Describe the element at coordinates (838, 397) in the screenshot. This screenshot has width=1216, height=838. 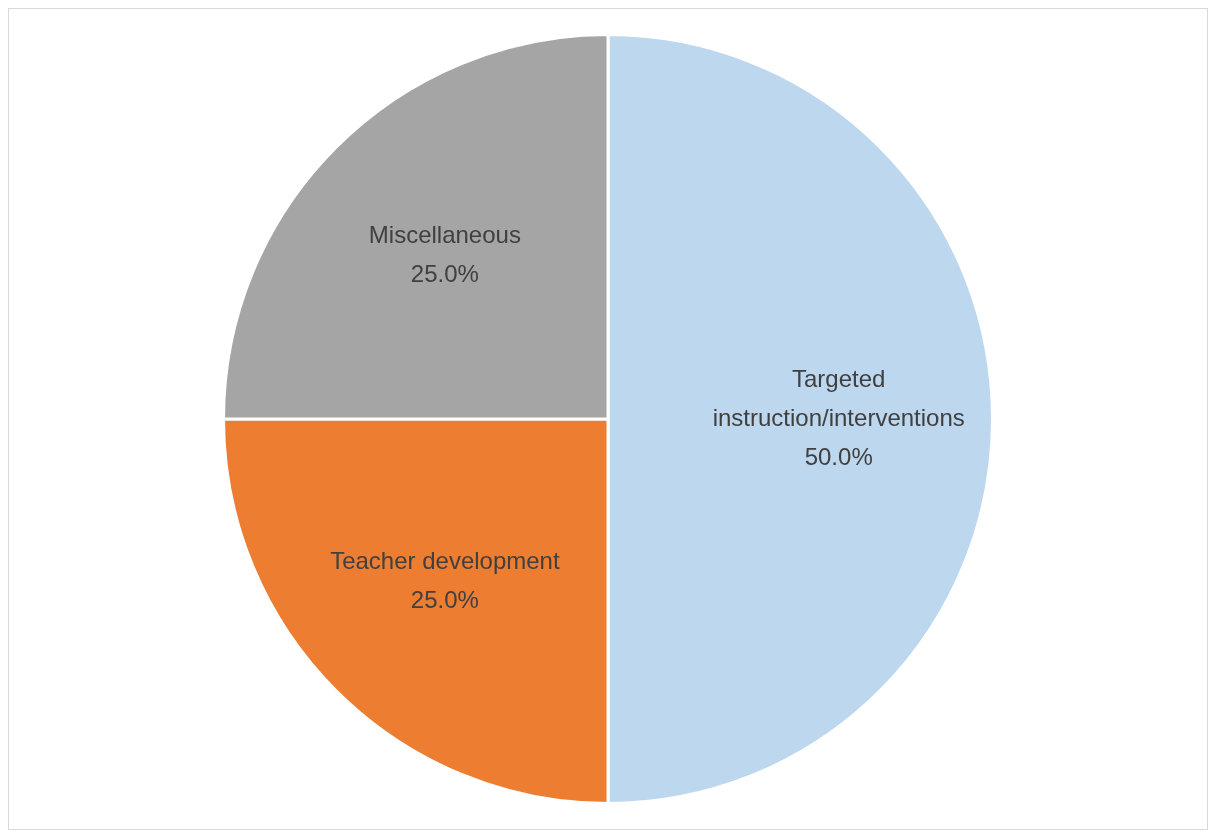
I see `slice-label: Targeted instruction/interventions` at that location.